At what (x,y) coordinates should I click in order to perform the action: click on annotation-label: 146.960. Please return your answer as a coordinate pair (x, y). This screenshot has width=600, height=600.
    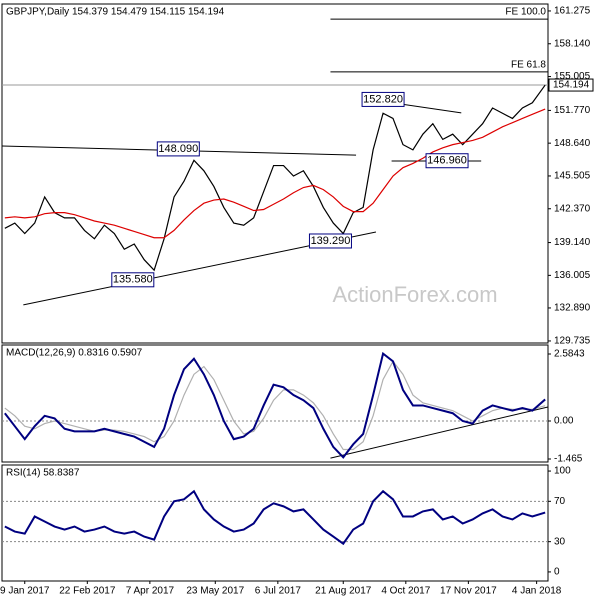
    Looking at the image, I should click on (447, 161).